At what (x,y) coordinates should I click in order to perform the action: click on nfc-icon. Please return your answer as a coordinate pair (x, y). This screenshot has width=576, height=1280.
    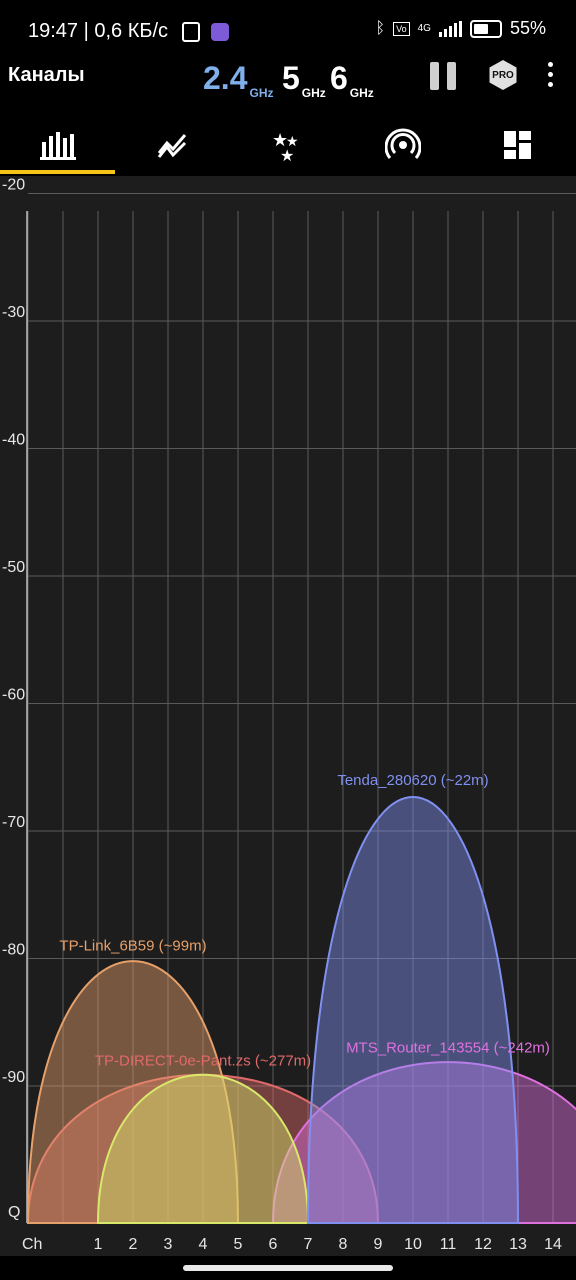
    Looking at the image, I should click on (190, 31).